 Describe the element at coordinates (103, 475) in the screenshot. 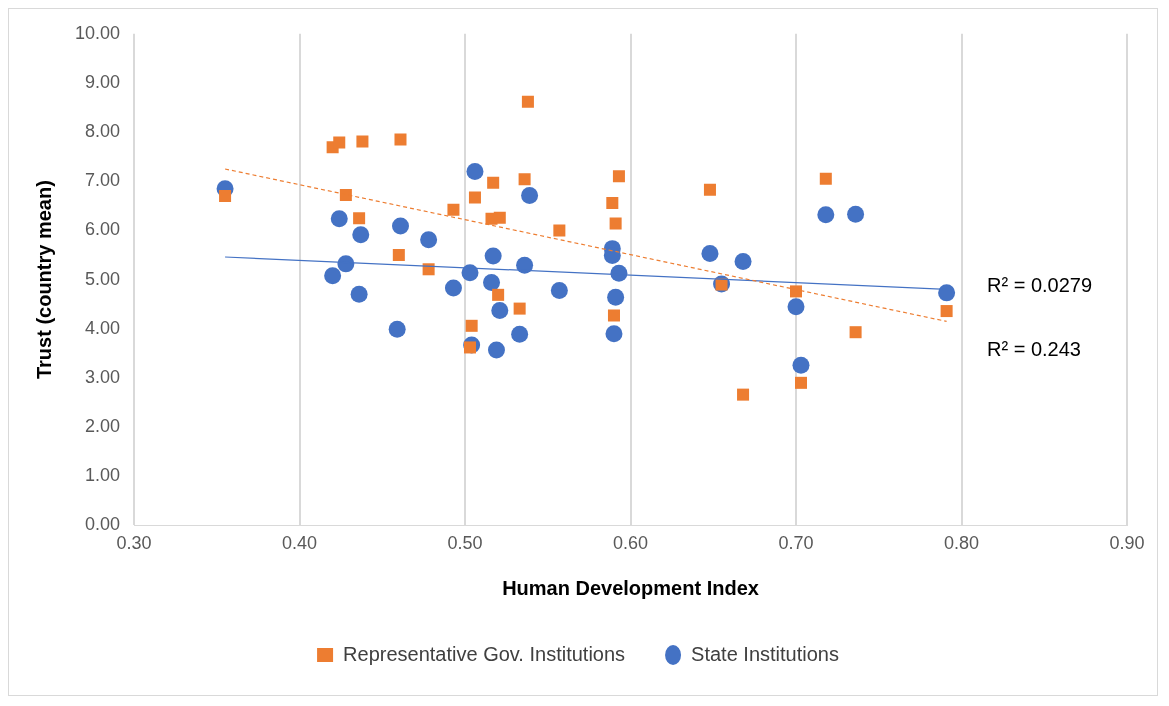

I see `y-tick-label: 1.00` at that location.